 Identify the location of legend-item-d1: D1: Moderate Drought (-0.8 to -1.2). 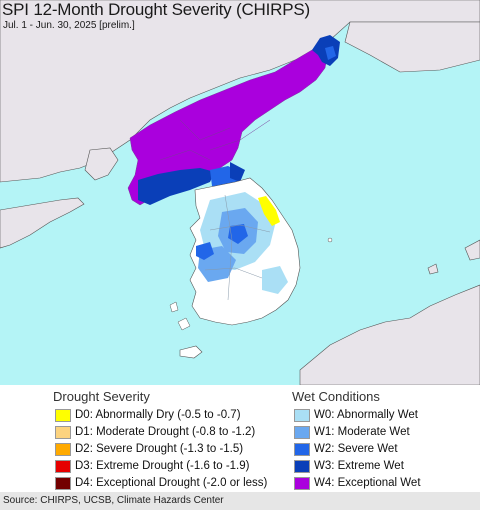
(155, 432).